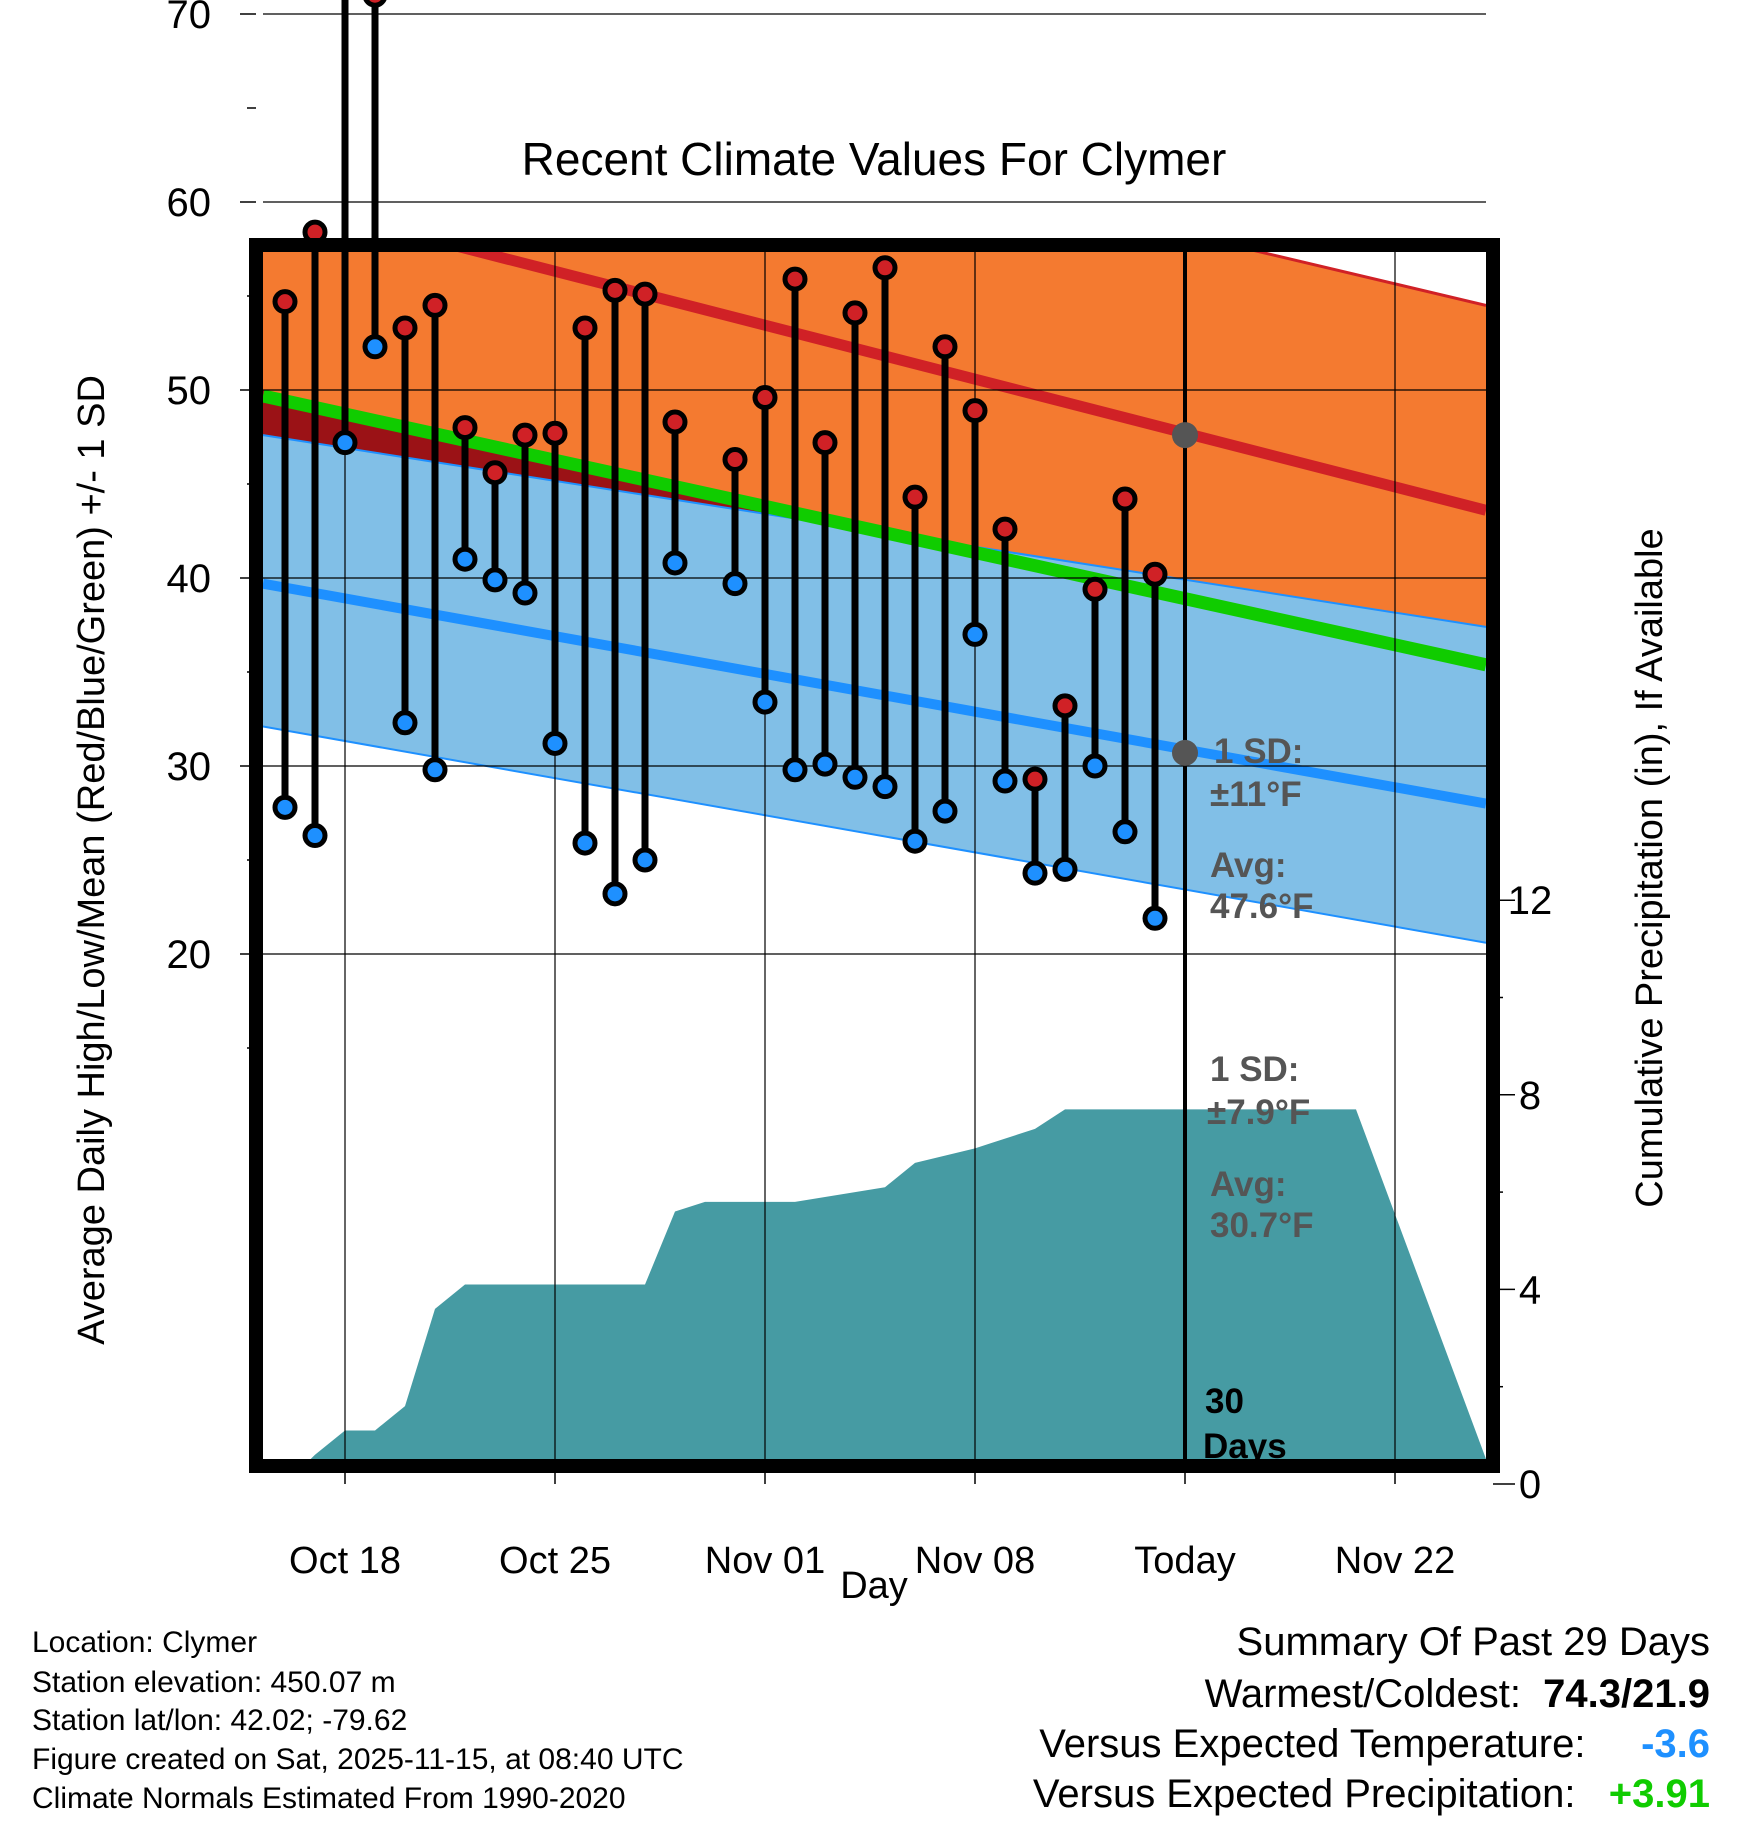  I want to click on low-avg-label: Avg:, so click(1248, 1184).